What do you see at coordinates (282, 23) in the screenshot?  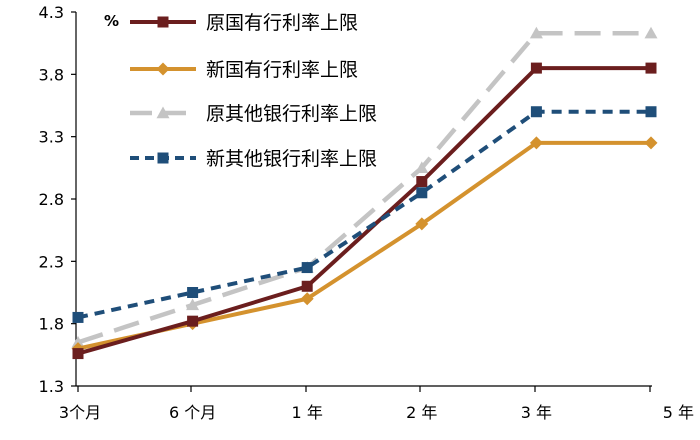 I see `legend-label: 原国有行利率上限` at bounding box center [282, 23].